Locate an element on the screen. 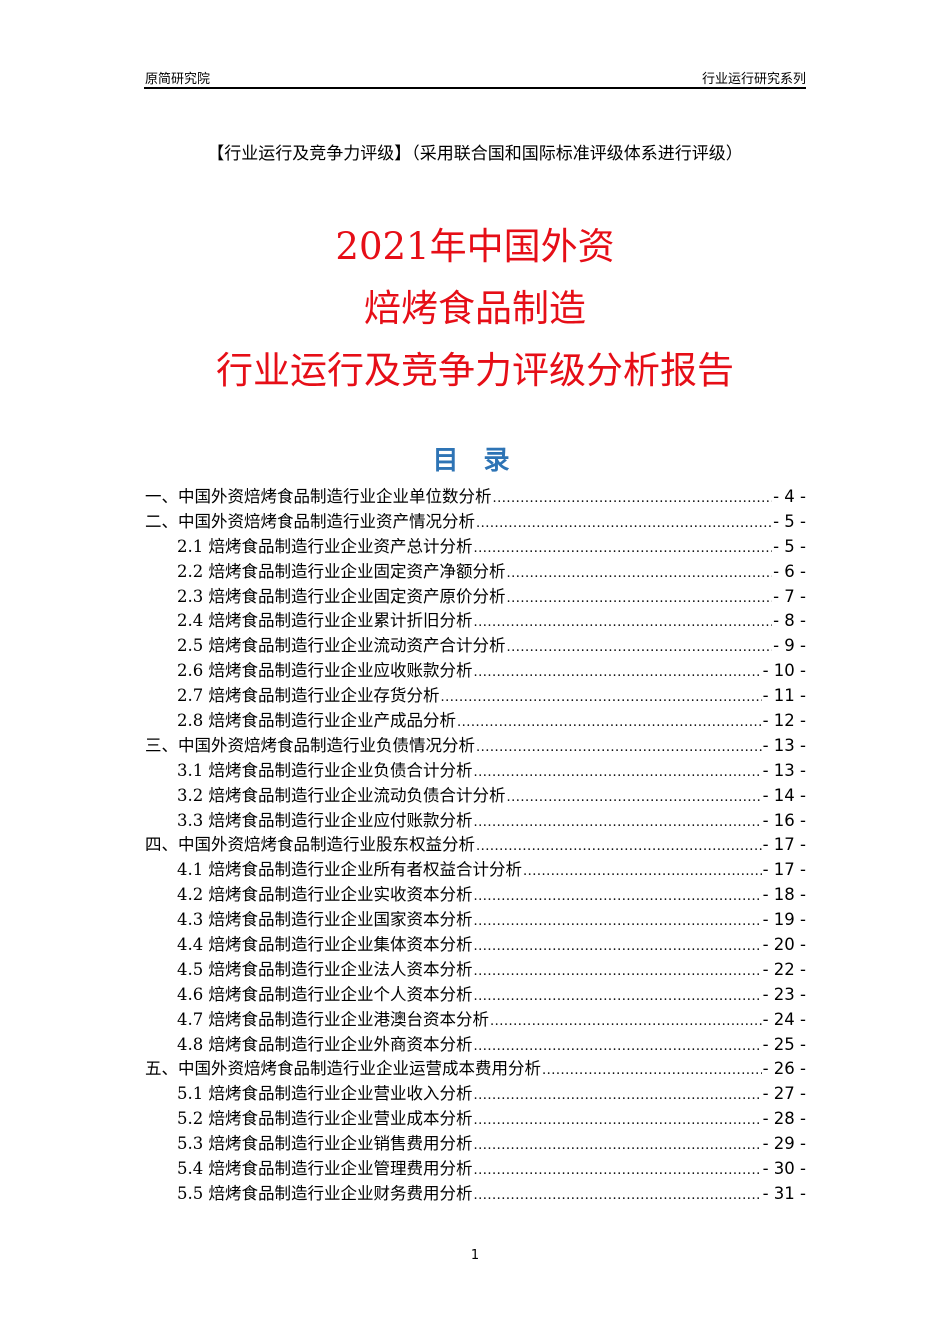 Image resolution: width=950 pixels, height=1344 pixels. toc-entry-title: 4.6 焙烤食品制造行业企业个人资本分析 is located at coordinates (325, 994).